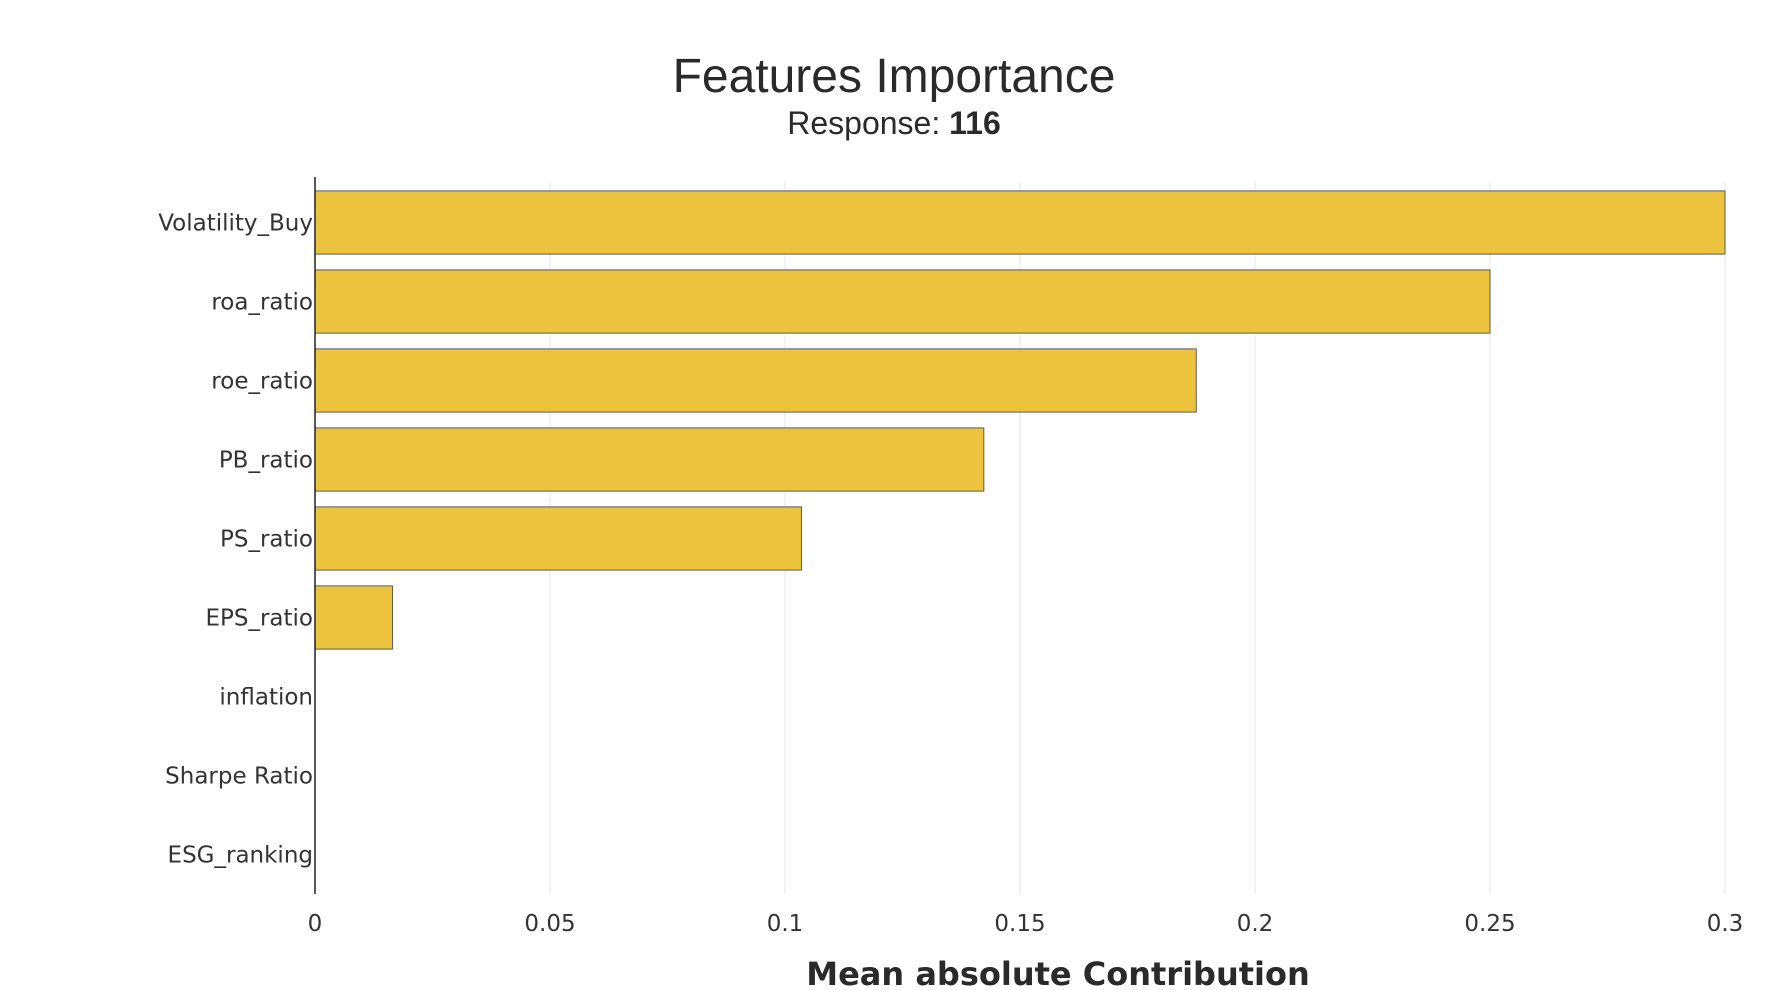 This screenshot has width=1788, height=990. What do you see at coordinates (1058, 972) in the screenshot?
I see `x-axis-label: Mean absolute Contribution` at bounding box center [1058, 972].